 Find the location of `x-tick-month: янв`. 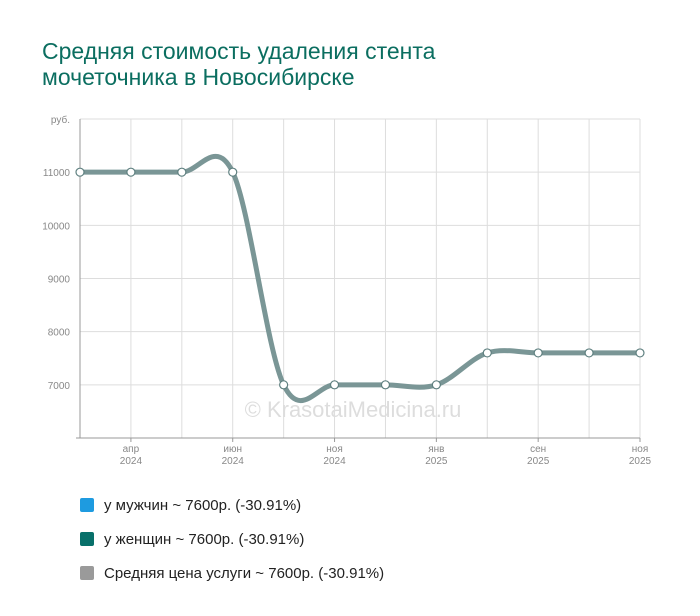

x-tick-month: янв is located at coordinates (436, 449).